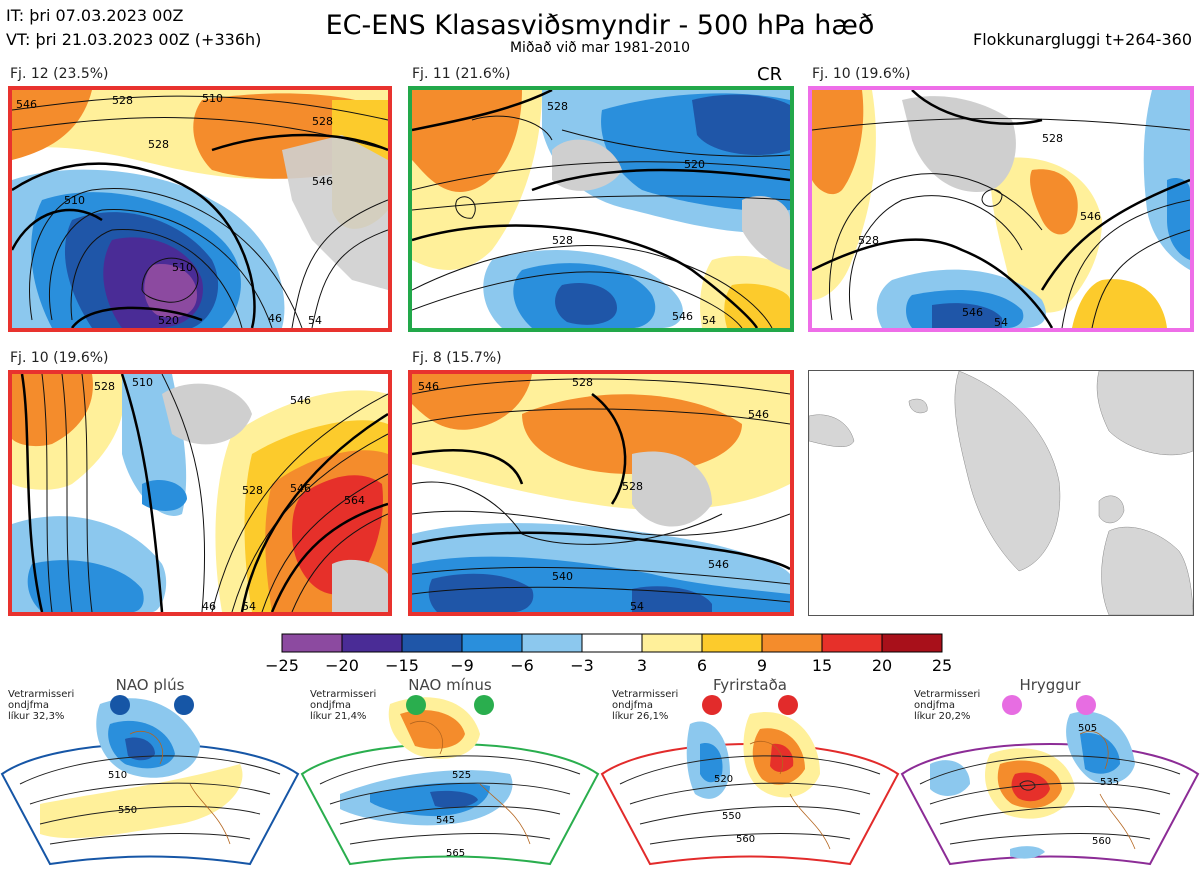 Image resolution: width=1200 pixels, height=875 pixels. I want to click on regime-title: Hryggur, so click(1050, 685).